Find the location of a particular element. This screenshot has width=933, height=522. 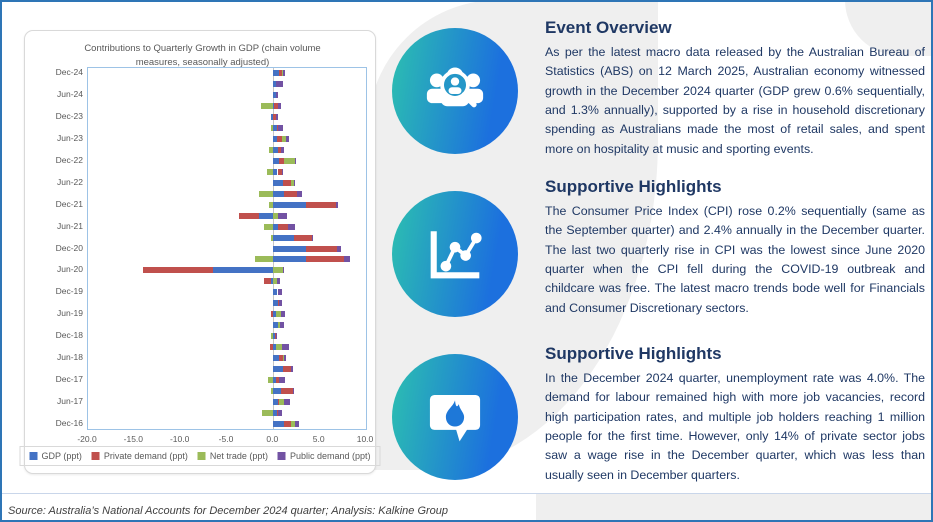

legend-item: Net trade (ppt) is located at coordinates (232, 456).